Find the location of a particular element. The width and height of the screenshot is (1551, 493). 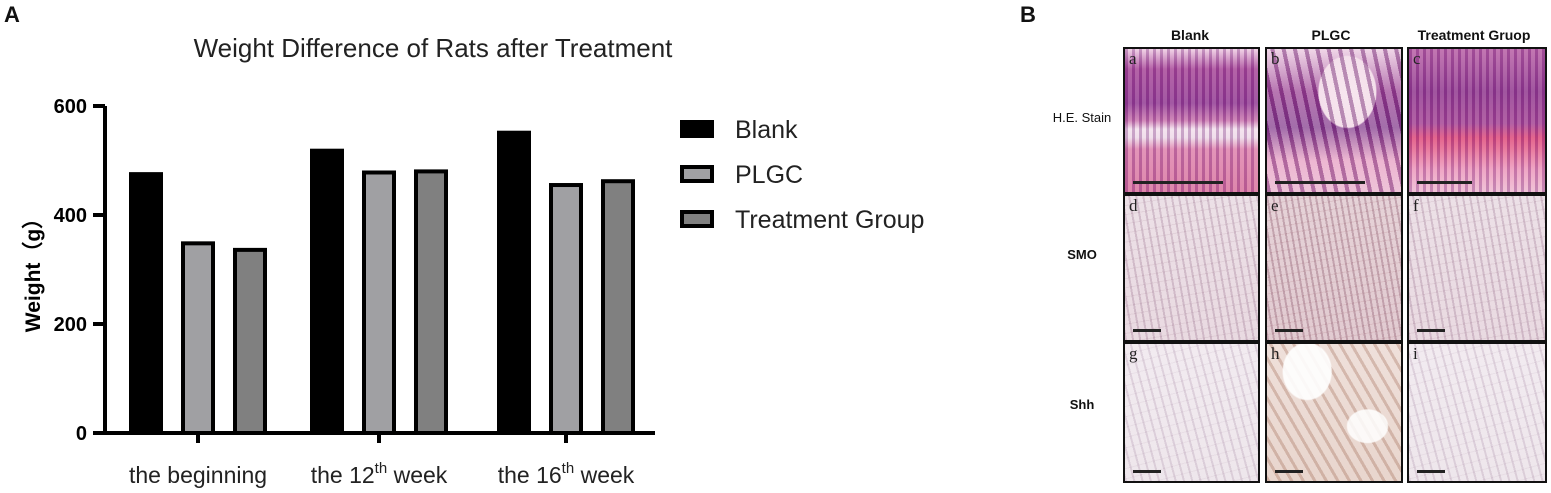

y-tick-label: 600 is located at coordinates (70, 107).